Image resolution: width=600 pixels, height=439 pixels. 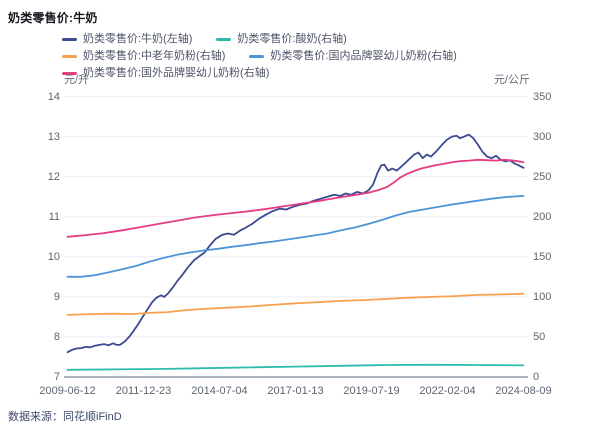 What do you see at coordinates (542, 136) in the screenshot?
I see `right-axis-tick: 300` at bounding box center [542, 136].